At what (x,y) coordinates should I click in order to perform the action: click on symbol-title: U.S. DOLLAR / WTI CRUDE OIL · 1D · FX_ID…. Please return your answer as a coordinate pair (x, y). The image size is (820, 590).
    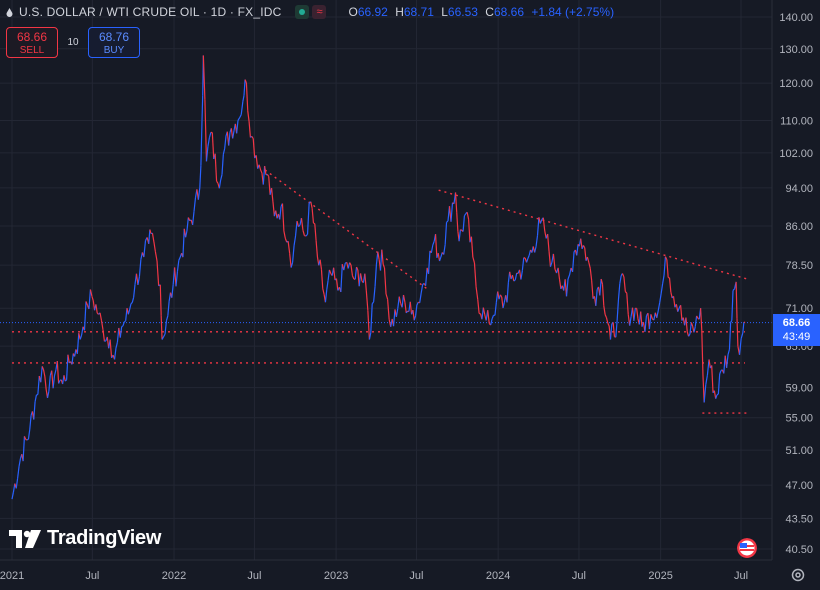
    Looking at the image, I should click on (150, 12).